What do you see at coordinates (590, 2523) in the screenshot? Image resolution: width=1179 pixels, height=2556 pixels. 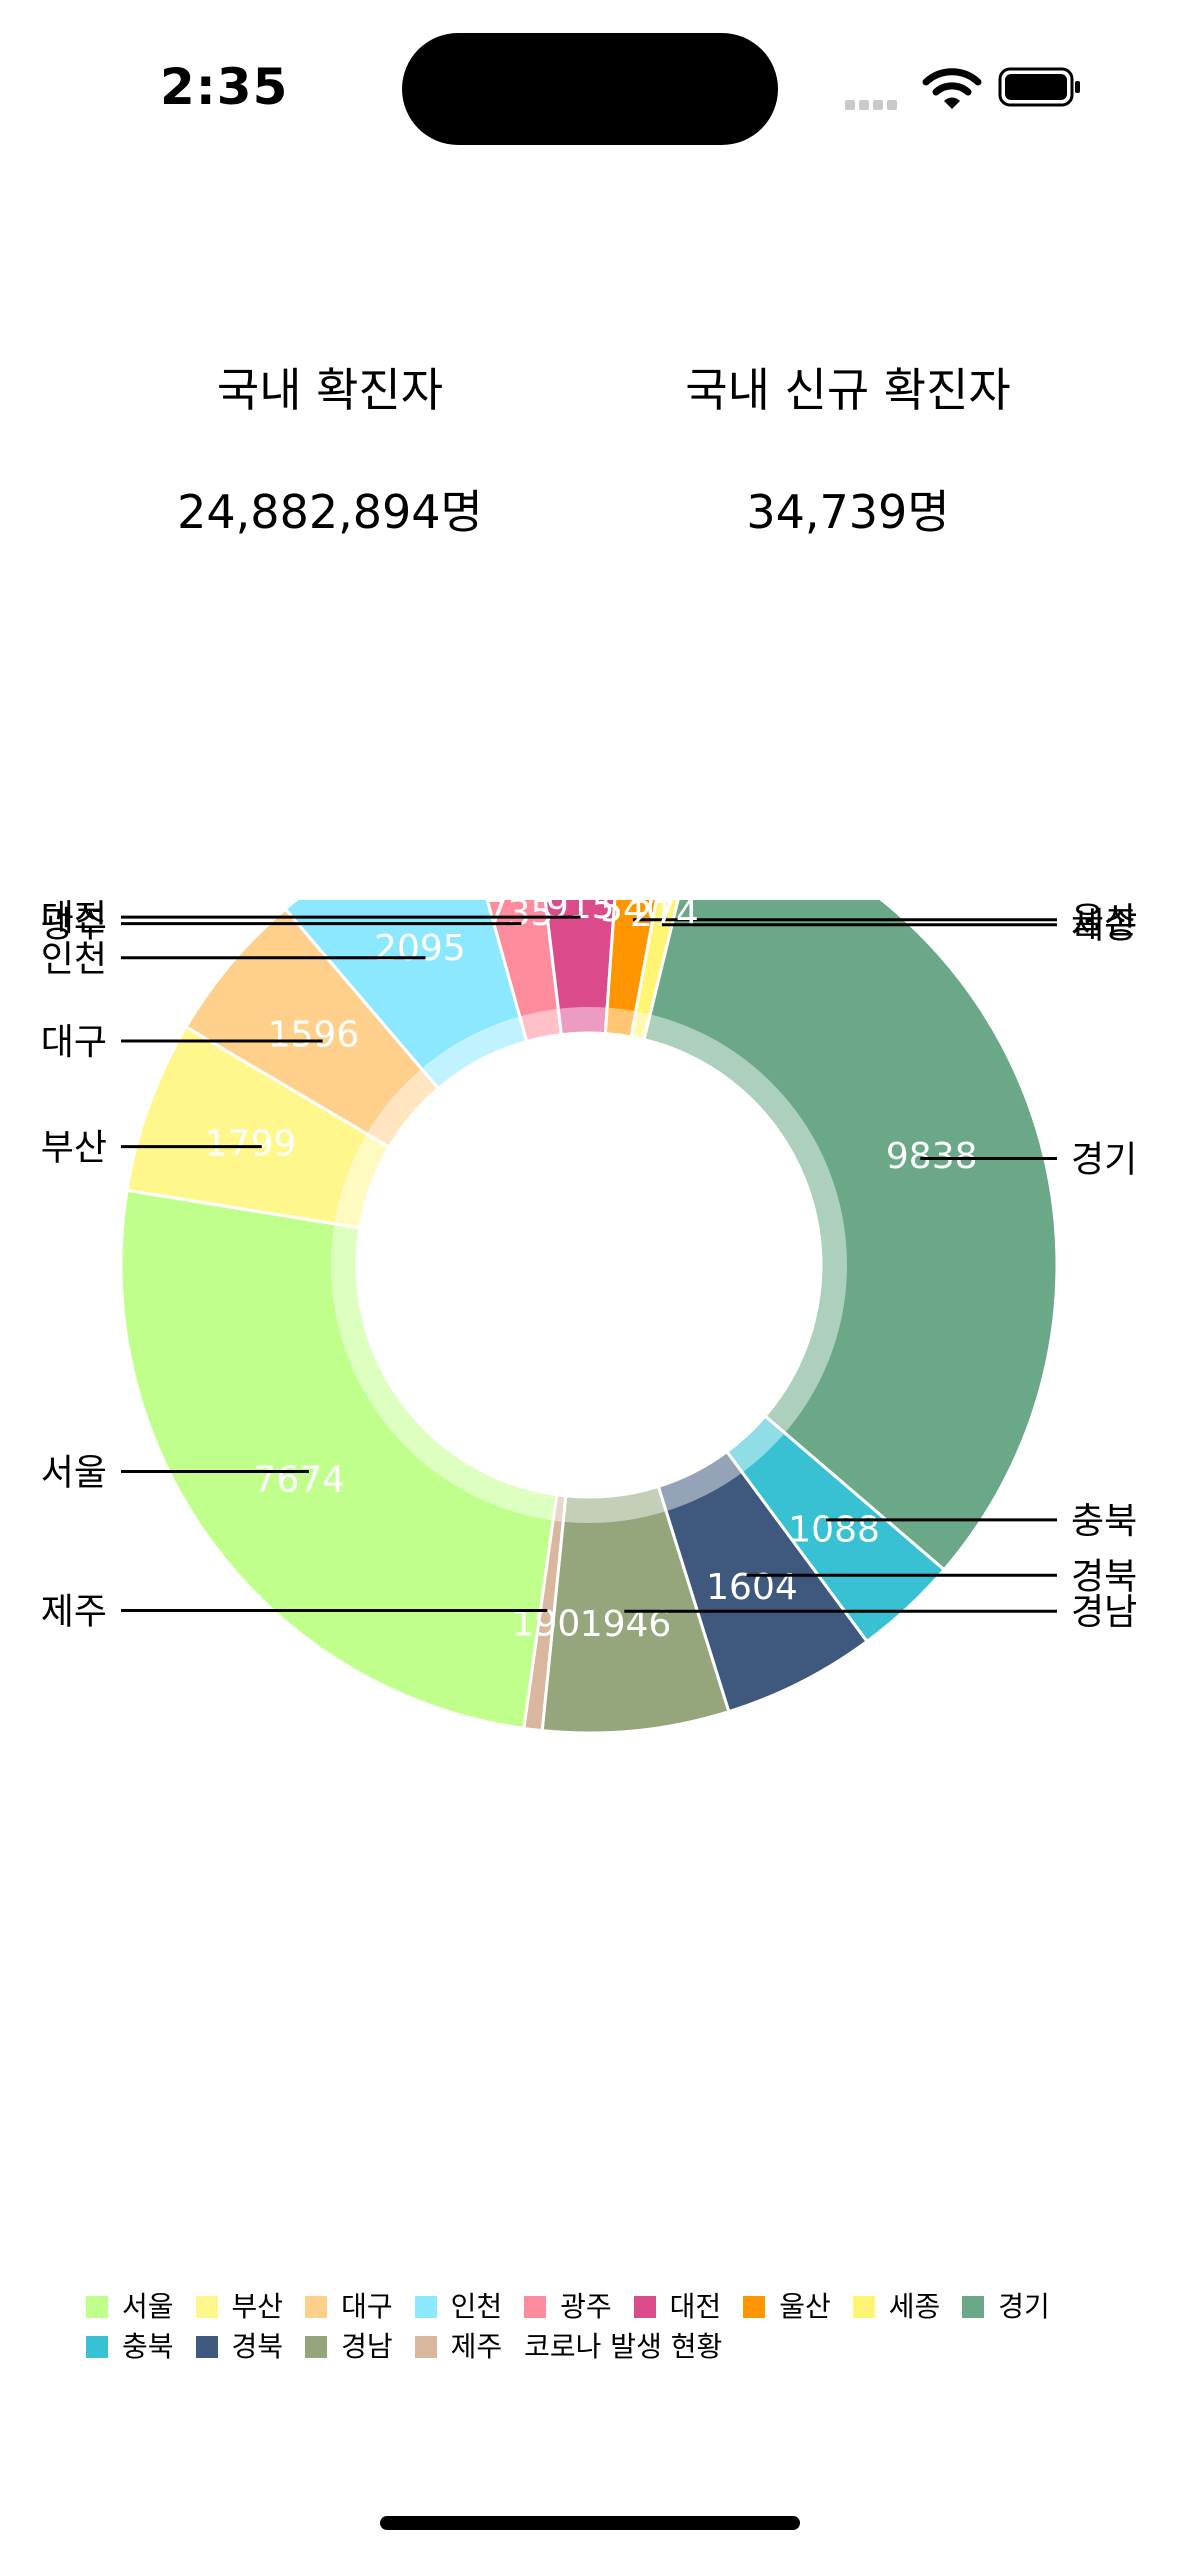 I see `home-indicator` at bounding box center [590, 2523].